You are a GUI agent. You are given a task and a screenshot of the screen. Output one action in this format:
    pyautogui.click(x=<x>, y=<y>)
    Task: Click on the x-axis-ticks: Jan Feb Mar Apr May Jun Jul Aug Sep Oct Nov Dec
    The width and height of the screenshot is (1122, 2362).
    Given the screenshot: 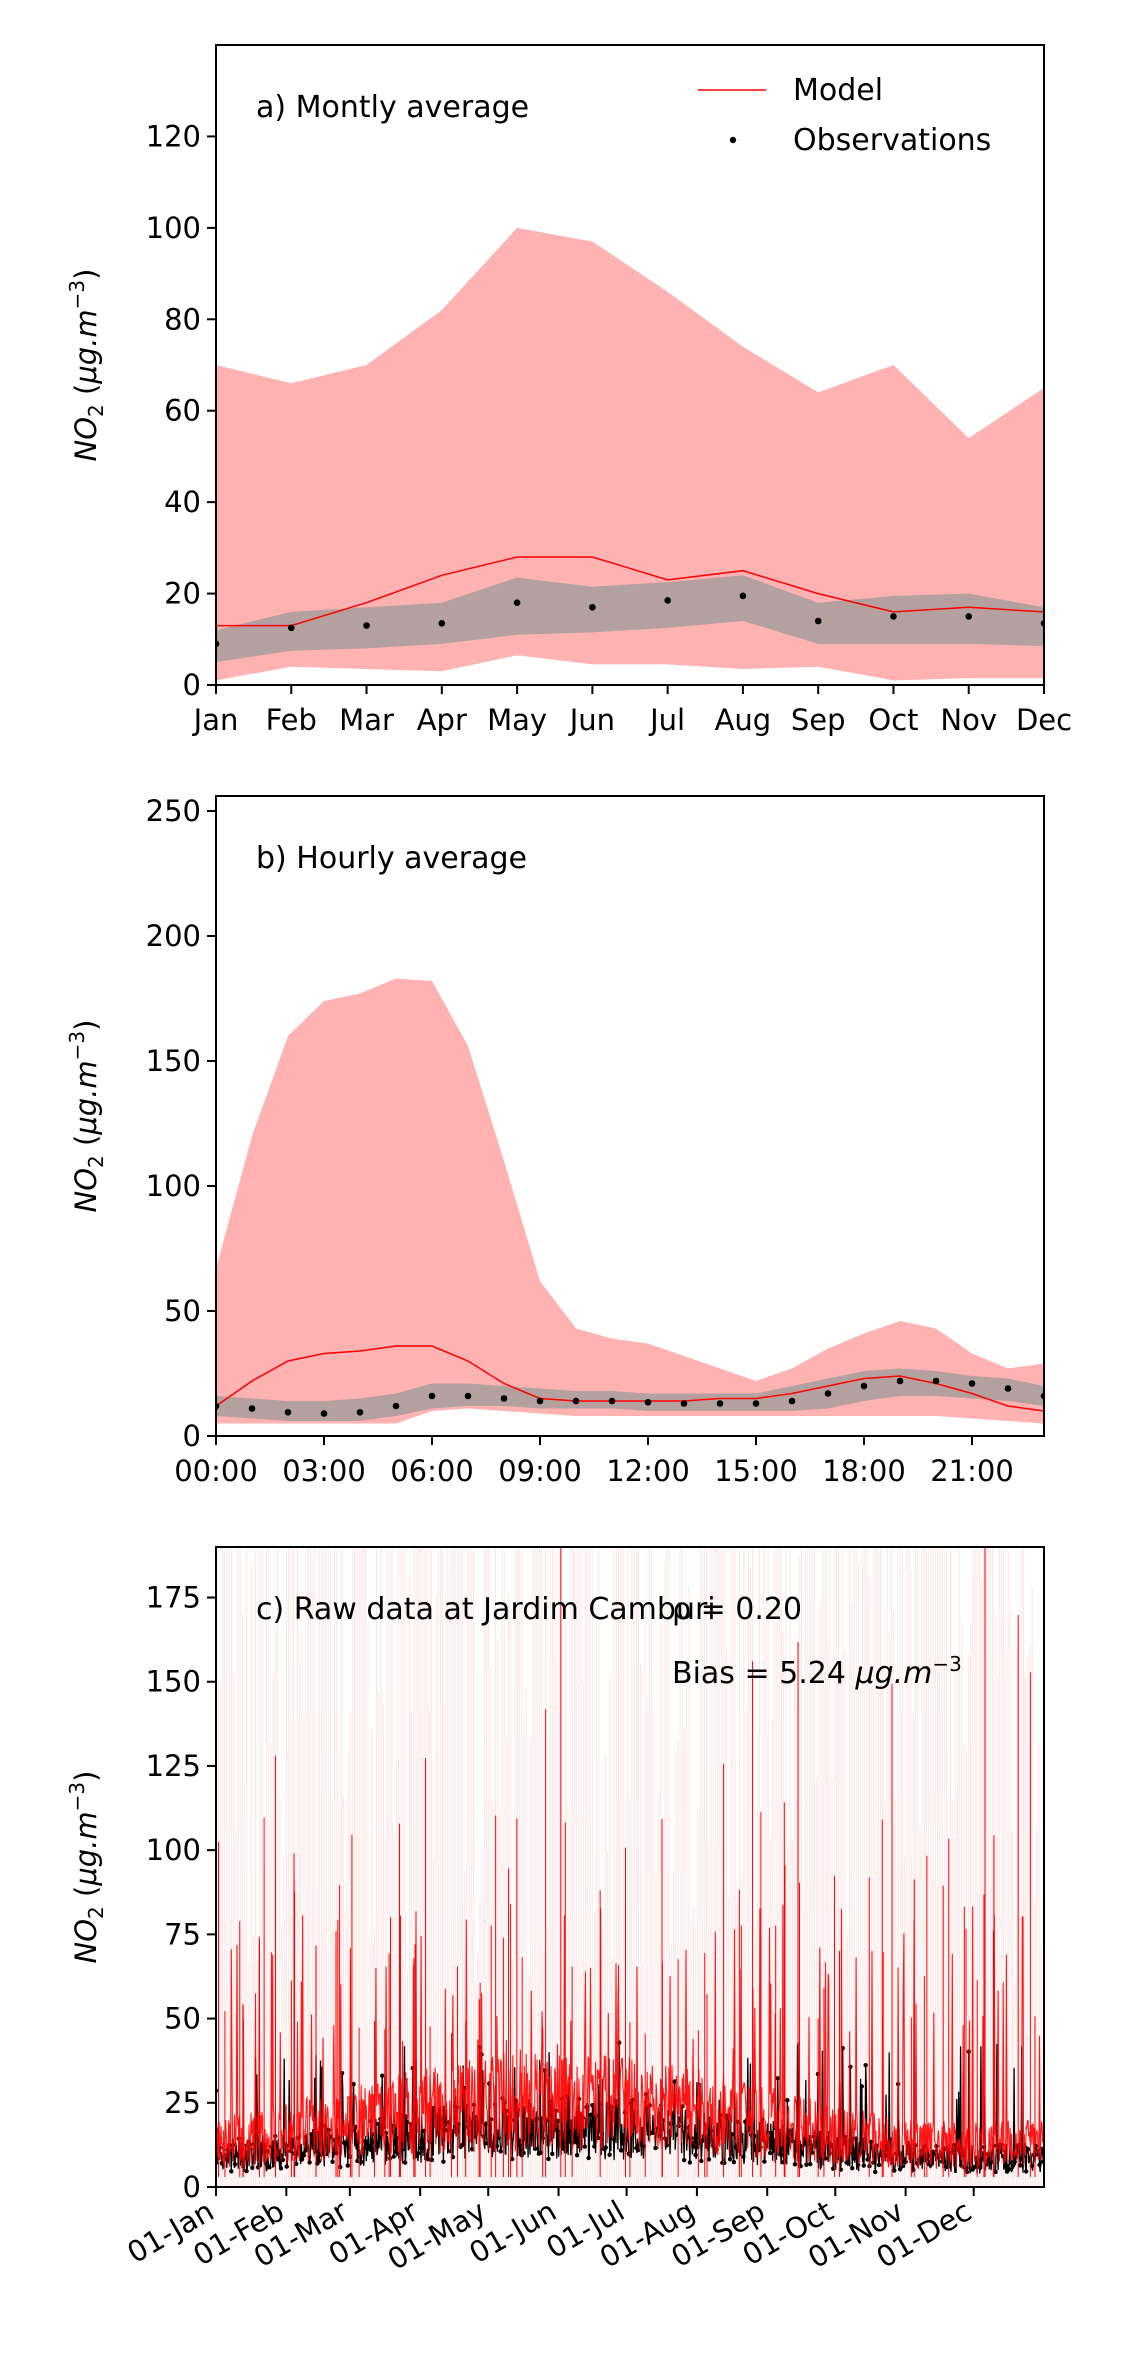 What is the action you would take?
    pyautogui.click(x=632, y=711)
    